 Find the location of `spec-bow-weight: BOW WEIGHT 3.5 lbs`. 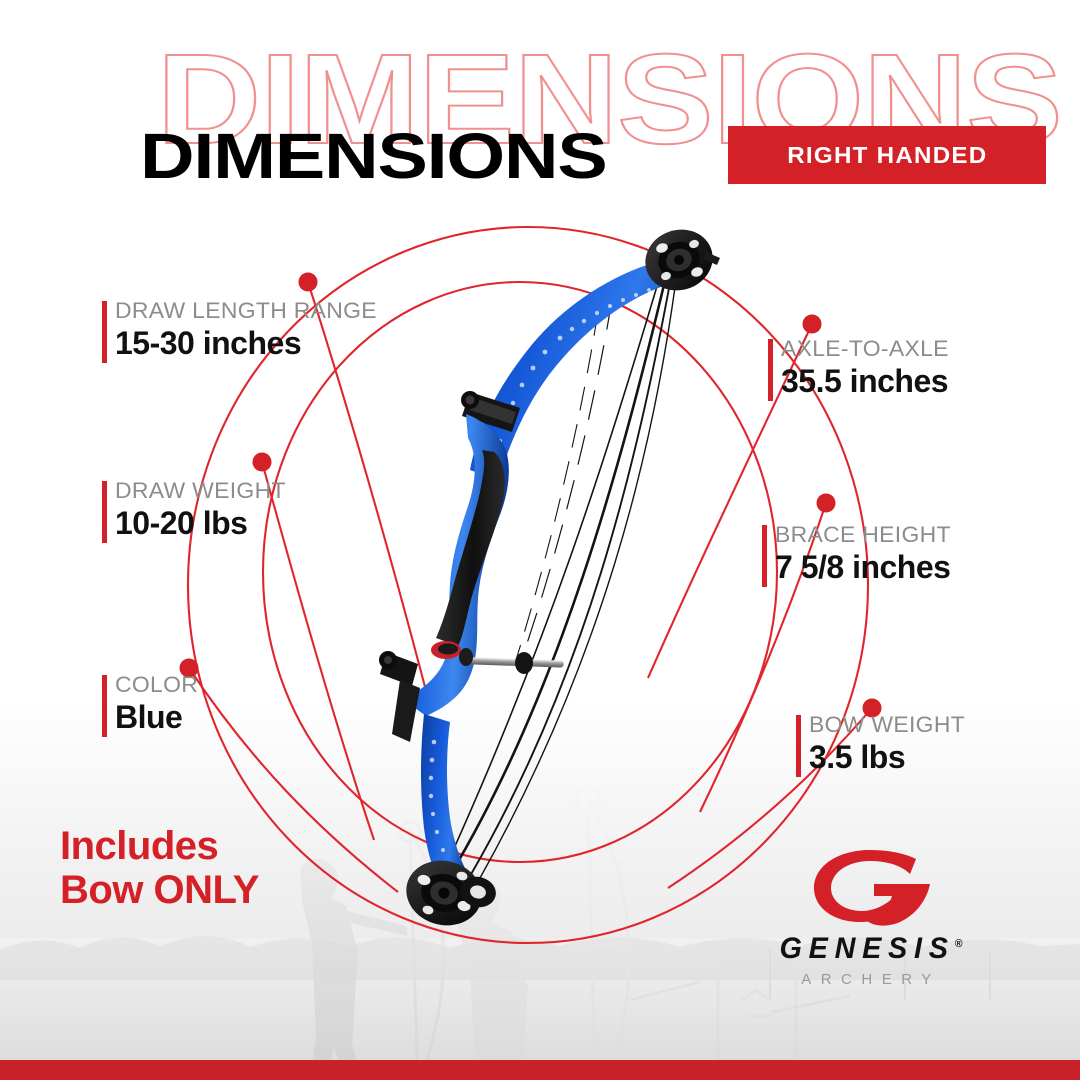

spec-bow-weight: BOW WEIGHT 3.5 lbs is located at coordinates (881, 745).